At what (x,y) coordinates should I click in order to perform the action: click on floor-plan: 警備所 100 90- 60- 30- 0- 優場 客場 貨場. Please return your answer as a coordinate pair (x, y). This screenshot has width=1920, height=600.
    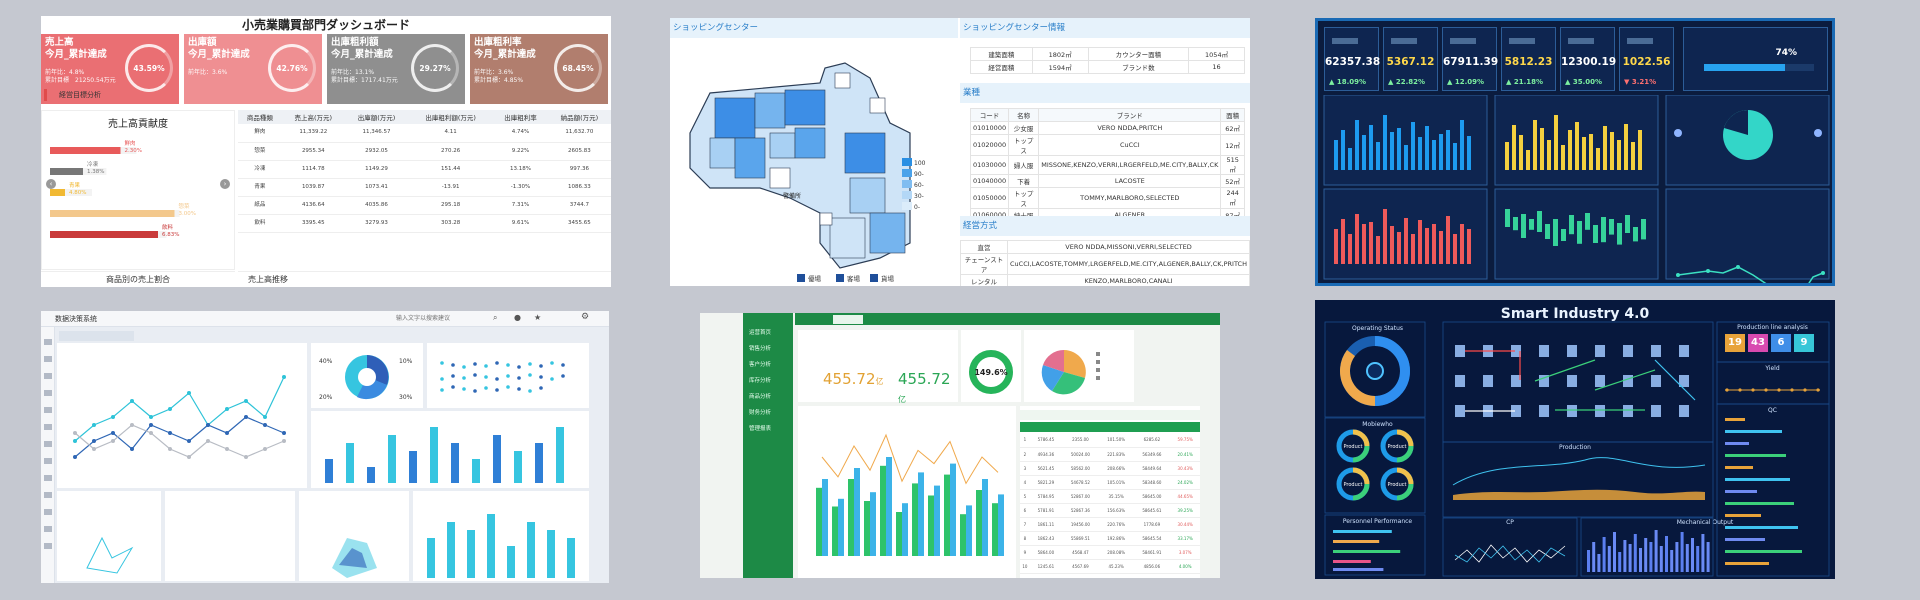
    Looking at the image, I should click on (814, 162).